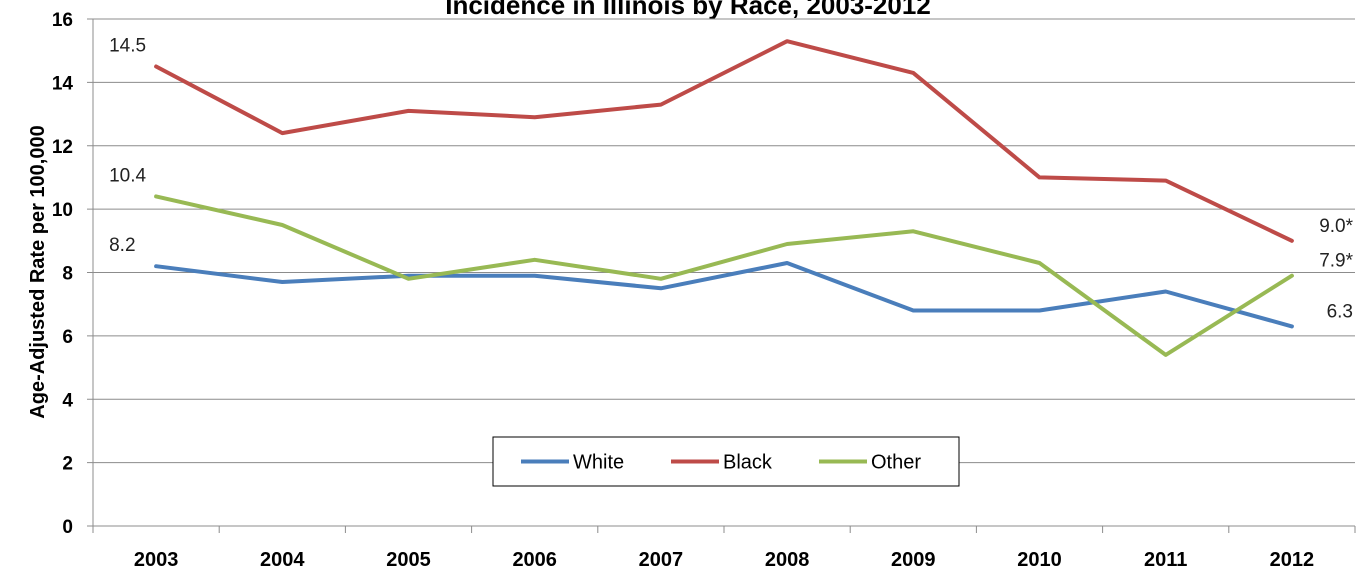 This screenshot has width=1370, height=578. Describe the element at coordinates (282, 560) in the screenshot. I see `x-tick-label: 2004` at that location.